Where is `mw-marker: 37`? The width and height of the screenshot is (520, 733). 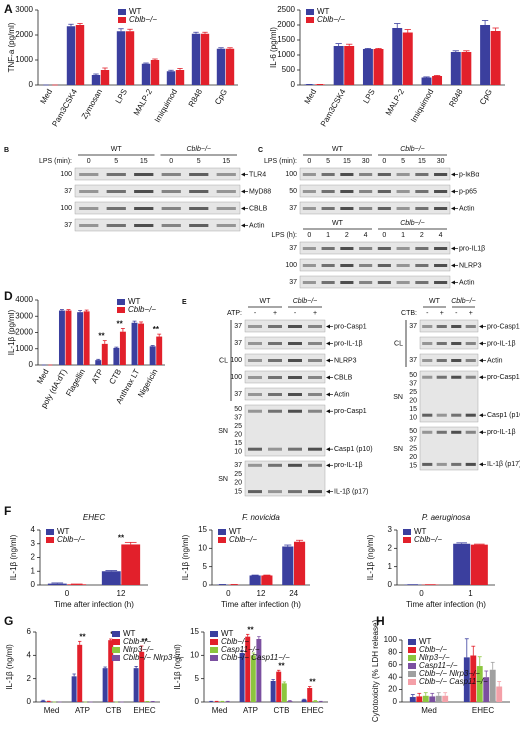 mw-marker: 37 is located at coordinates (293, 282).